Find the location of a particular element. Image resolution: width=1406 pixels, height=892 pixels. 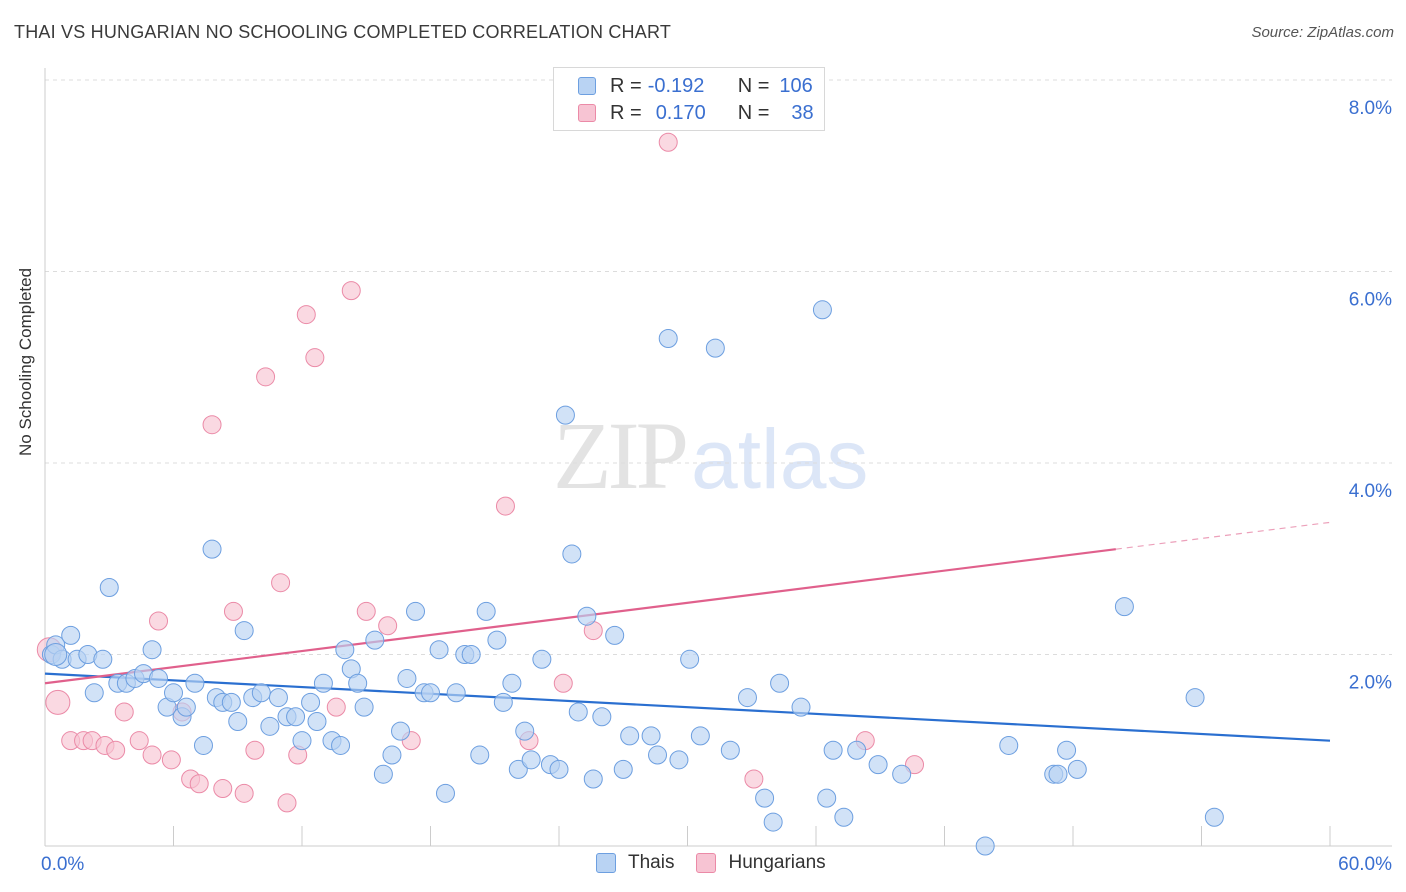

legend-r-label: R = is located at coordinates (626, 85).